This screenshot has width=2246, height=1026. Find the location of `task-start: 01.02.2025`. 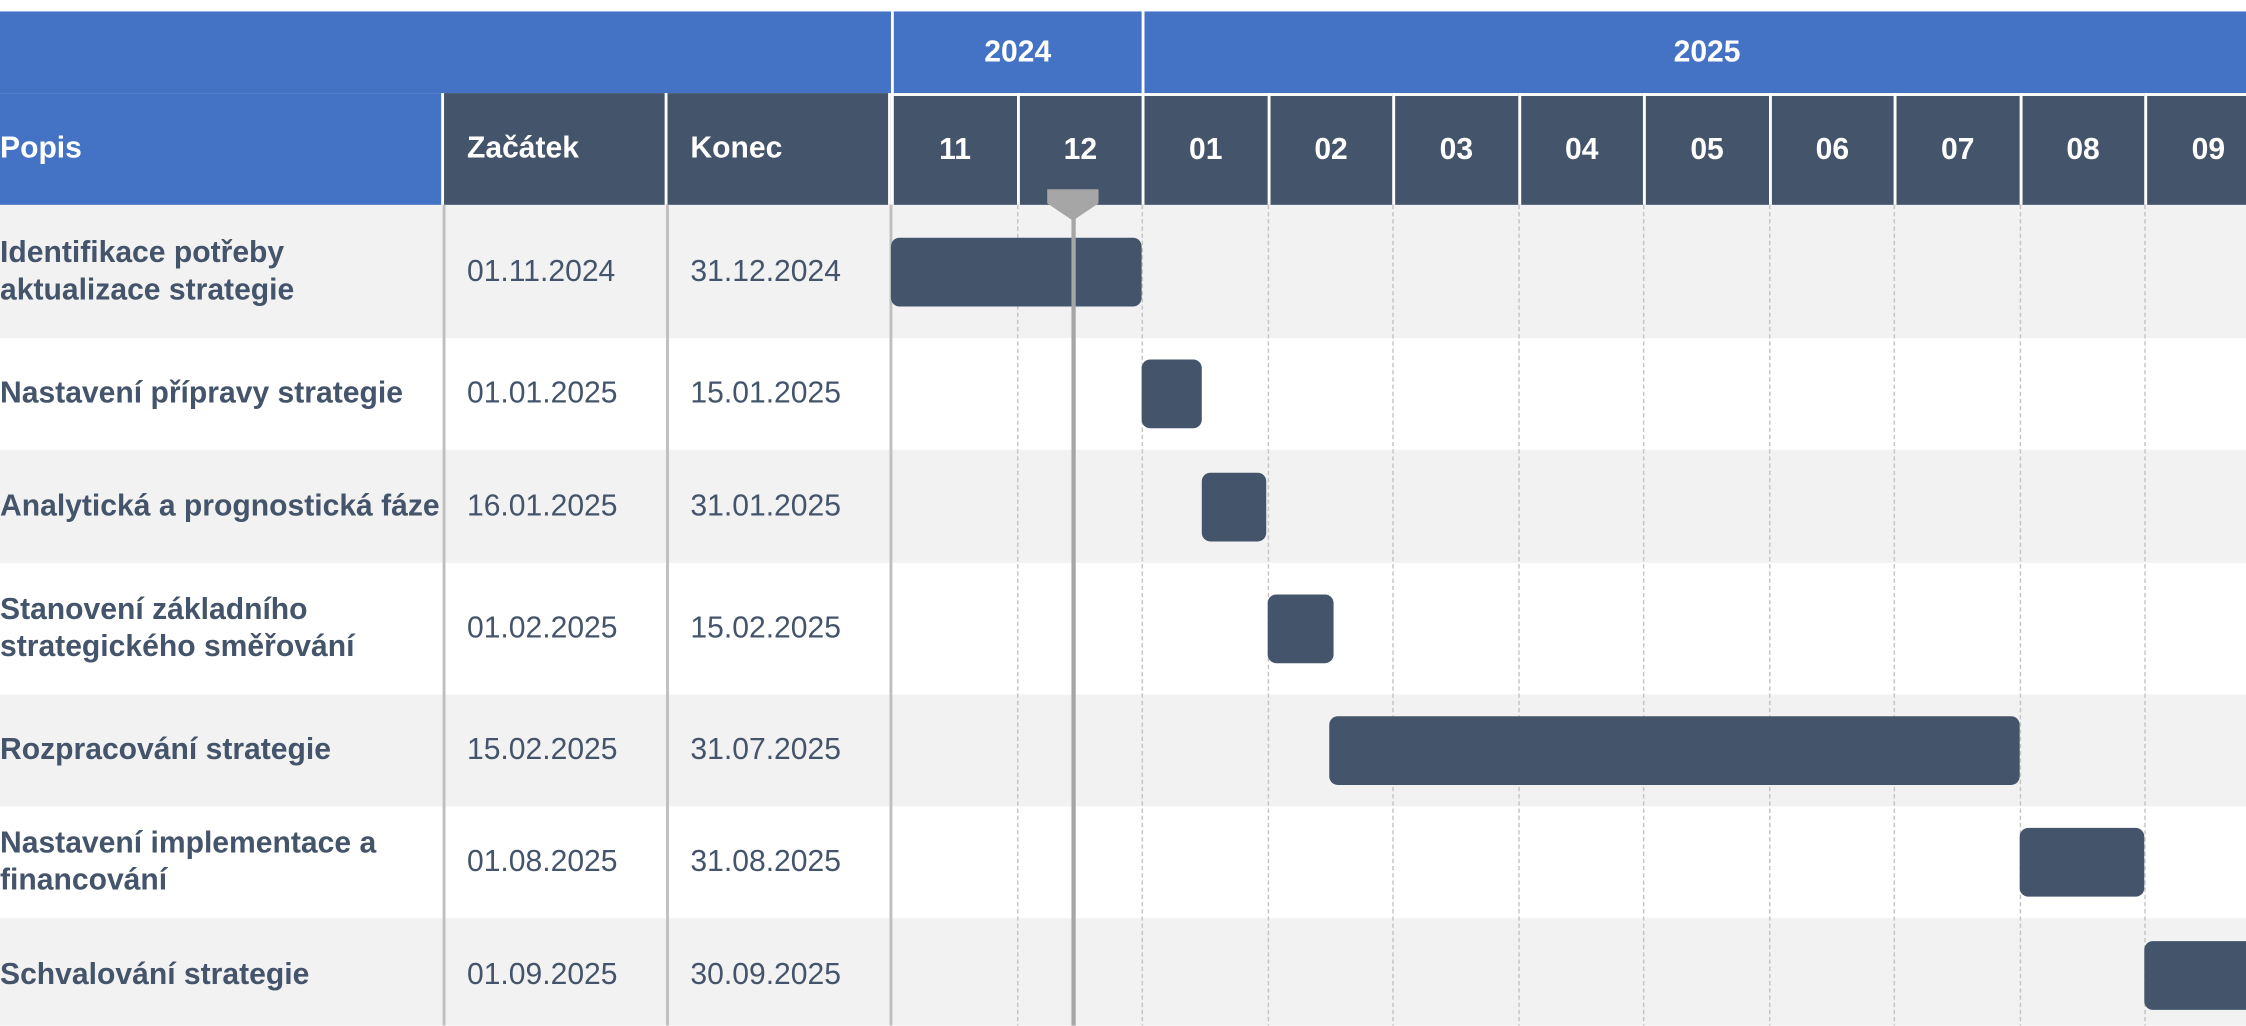

task-start: 01.02.2025 is located at coordinates (542, 628).